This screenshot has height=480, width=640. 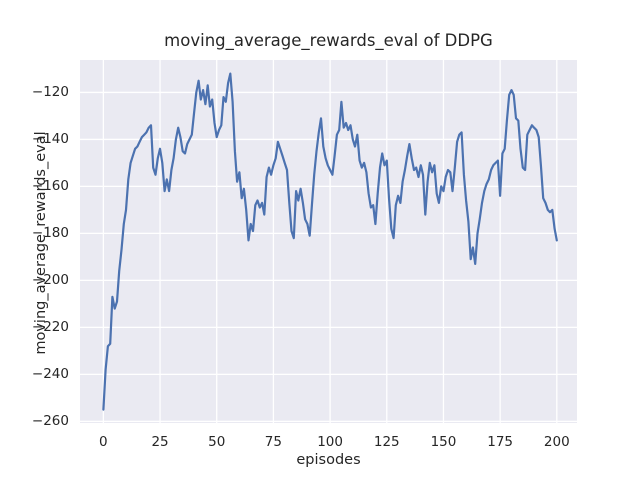 I want to click on x-tick-label: 0, so click(x=103, y=442).